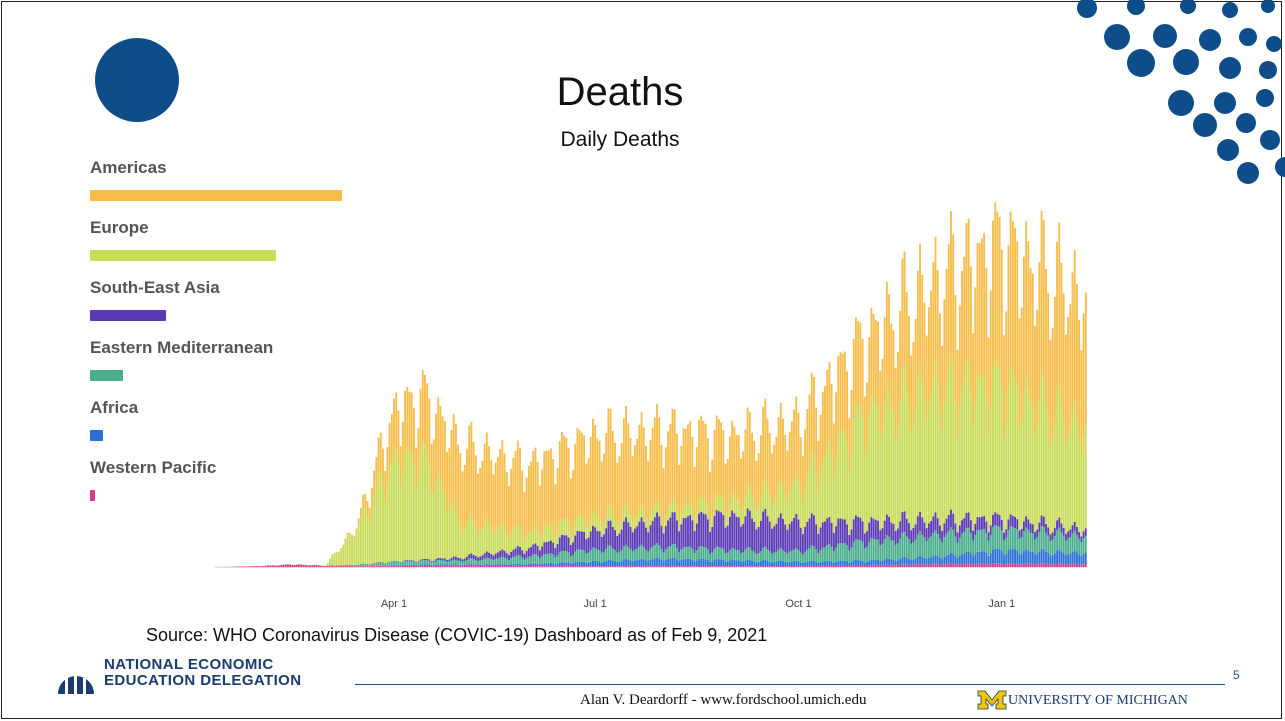 The height and width of the screenshot is (721, 1285). What do you see at coordinates (206, 676) in the screenshot?
I see `ned-logo: NATIONAL ECONOMIC EDUCATION DELEGATION` at bounding box center [206, 676].